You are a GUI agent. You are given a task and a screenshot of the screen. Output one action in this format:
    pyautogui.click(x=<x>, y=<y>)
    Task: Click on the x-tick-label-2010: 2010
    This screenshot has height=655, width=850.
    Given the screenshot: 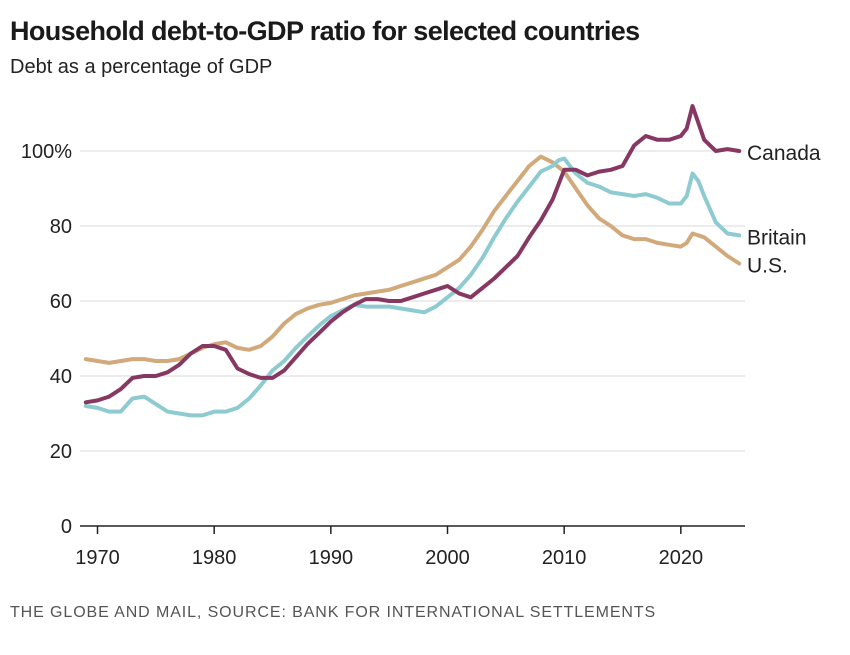 What is the action you would take?
    pyautogui.click(x=564, y=558)
    